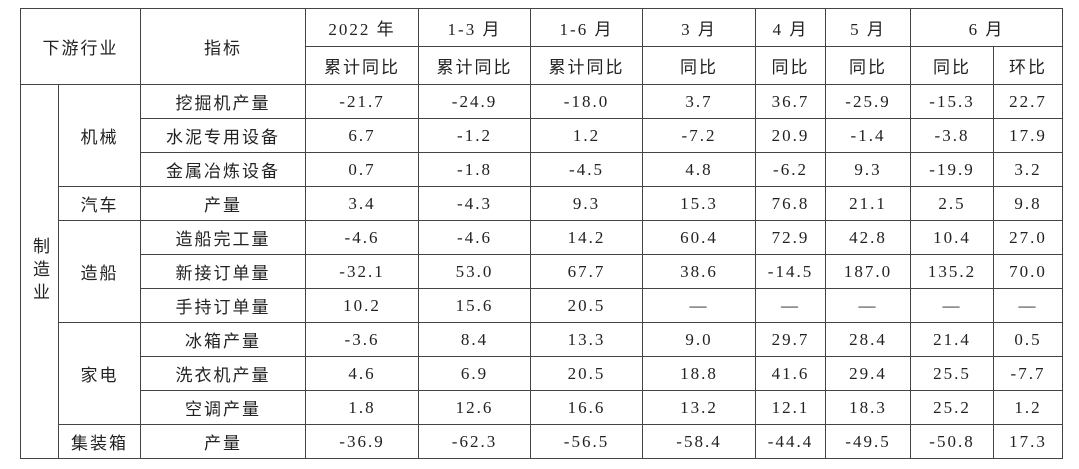 The image size is (1079, 469). What do you see at coordinates (223, 169) in the screenshot?
I see `indicator-cell: 金属冶炼设备` at bounding box center [223, 169].